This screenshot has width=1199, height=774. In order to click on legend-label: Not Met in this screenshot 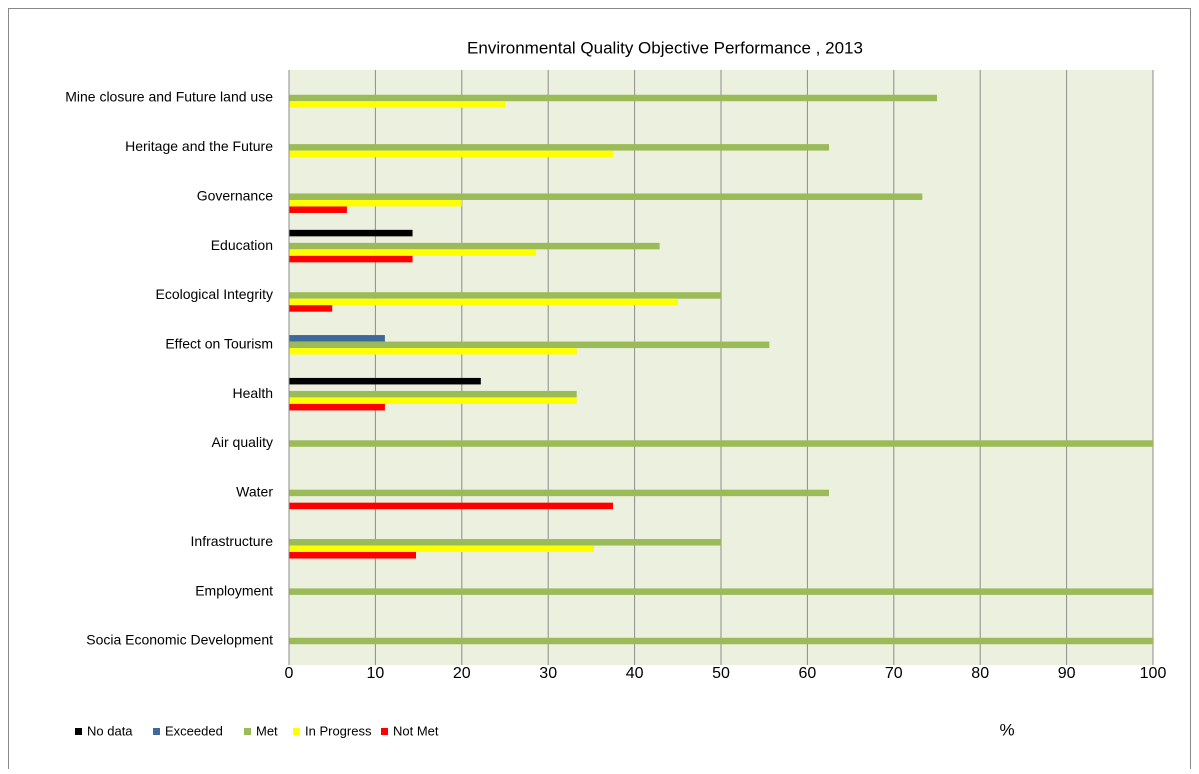, I will do `click(416, 730)`.